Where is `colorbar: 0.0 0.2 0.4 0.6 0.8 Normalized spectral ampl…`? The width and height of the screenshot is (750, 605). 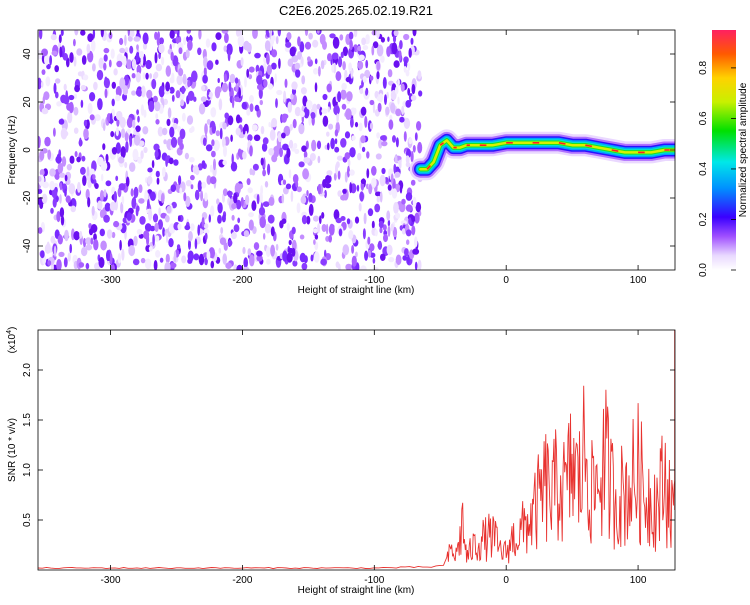
colorbar: 0.0 0.2 0.4 0.6 0.8 Normalized spectral ampl… is located at coordinates (723, 153).